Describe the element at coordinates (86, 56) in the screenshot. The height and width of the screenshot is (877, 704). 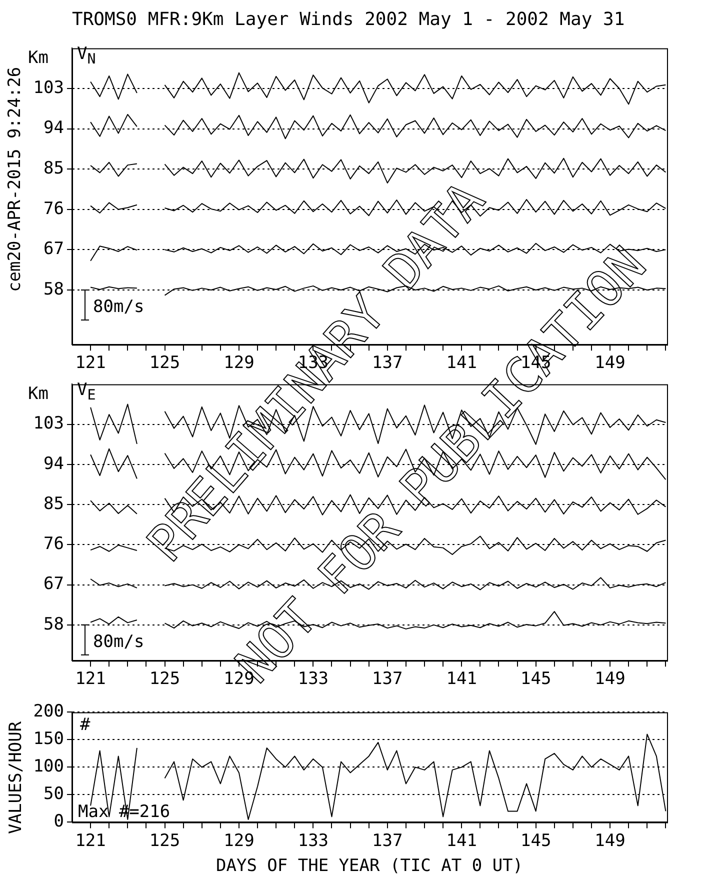
I see `chart-subtitle: V$_{N}$` at that location.